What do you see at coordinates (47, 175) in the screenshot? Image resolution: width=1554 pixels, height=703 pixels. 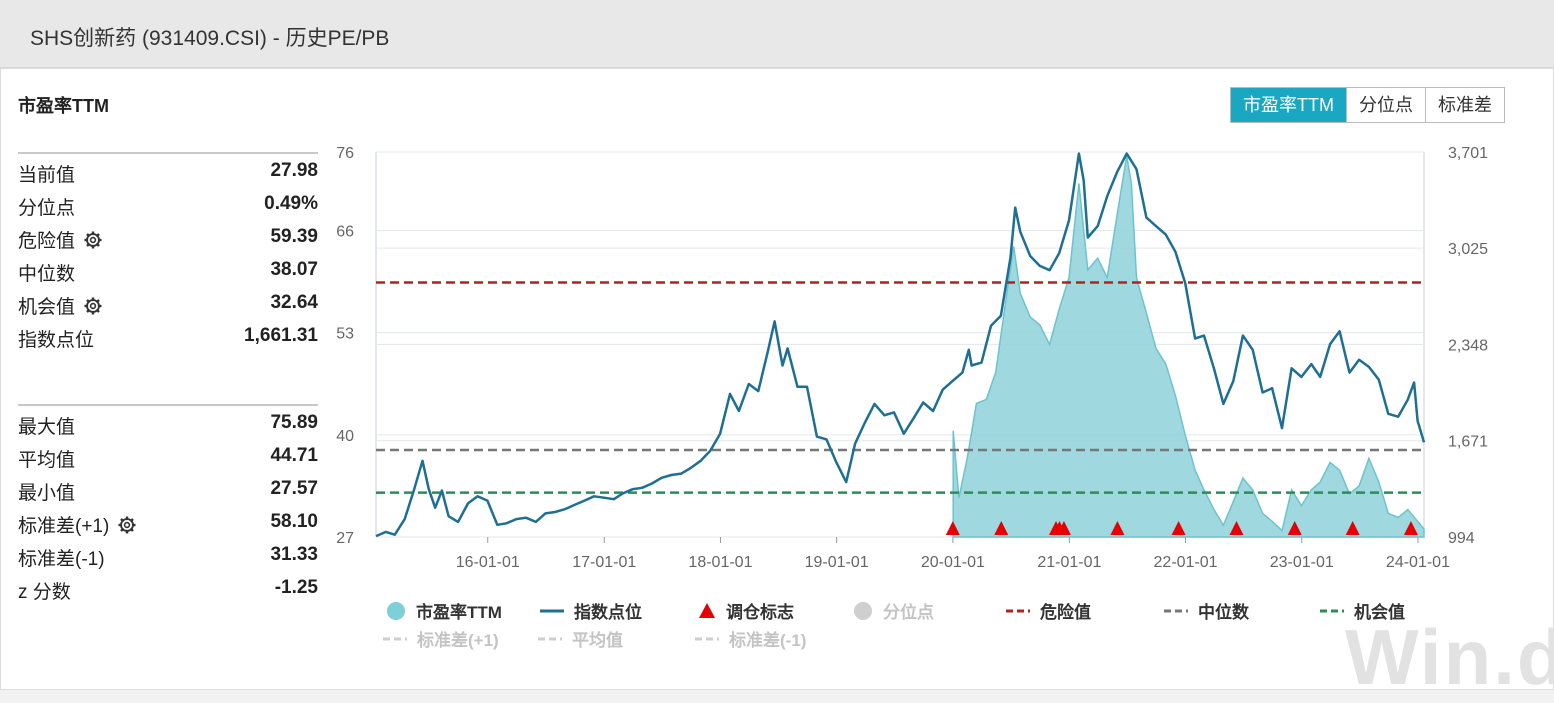 I see `stat-label-text: 当前值` at bounding box center [47, 175].